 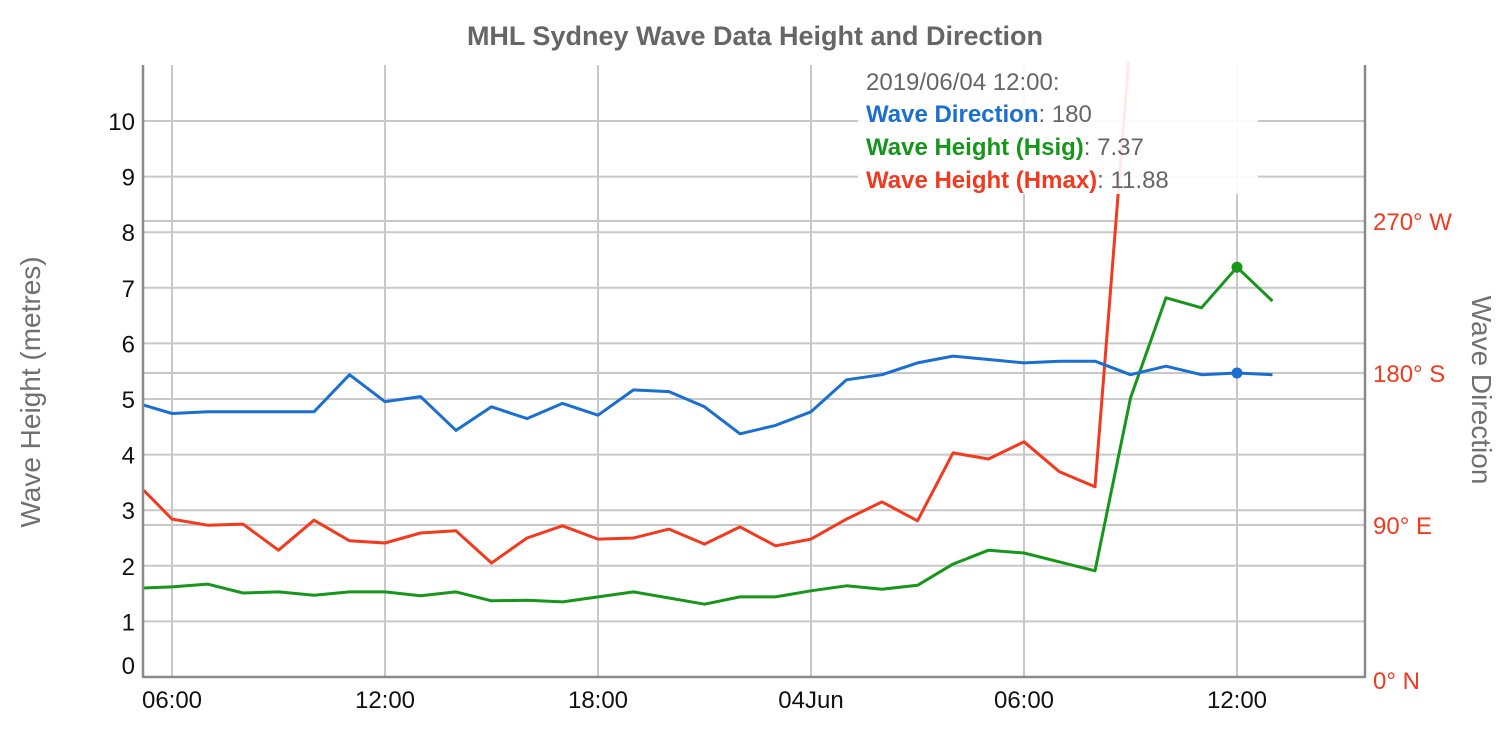 What do you see at coordinates (128, 344) in the screenshot?
I see `y-tick-label: 6` at bounding box center [128, 344].